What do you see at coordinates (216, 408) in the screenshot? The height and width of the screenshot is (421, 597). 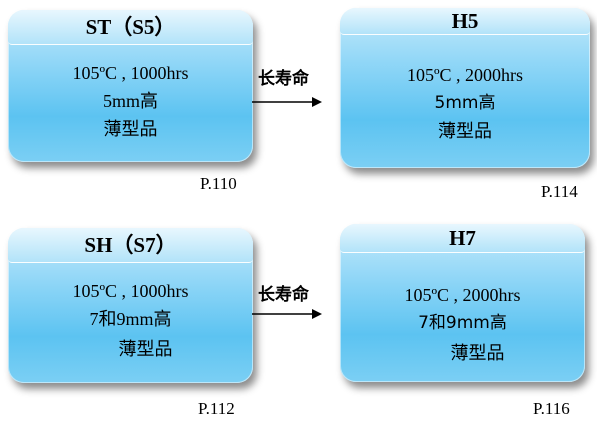 I see `page-ref-sh: P.112` at bounding box center [216, 408].